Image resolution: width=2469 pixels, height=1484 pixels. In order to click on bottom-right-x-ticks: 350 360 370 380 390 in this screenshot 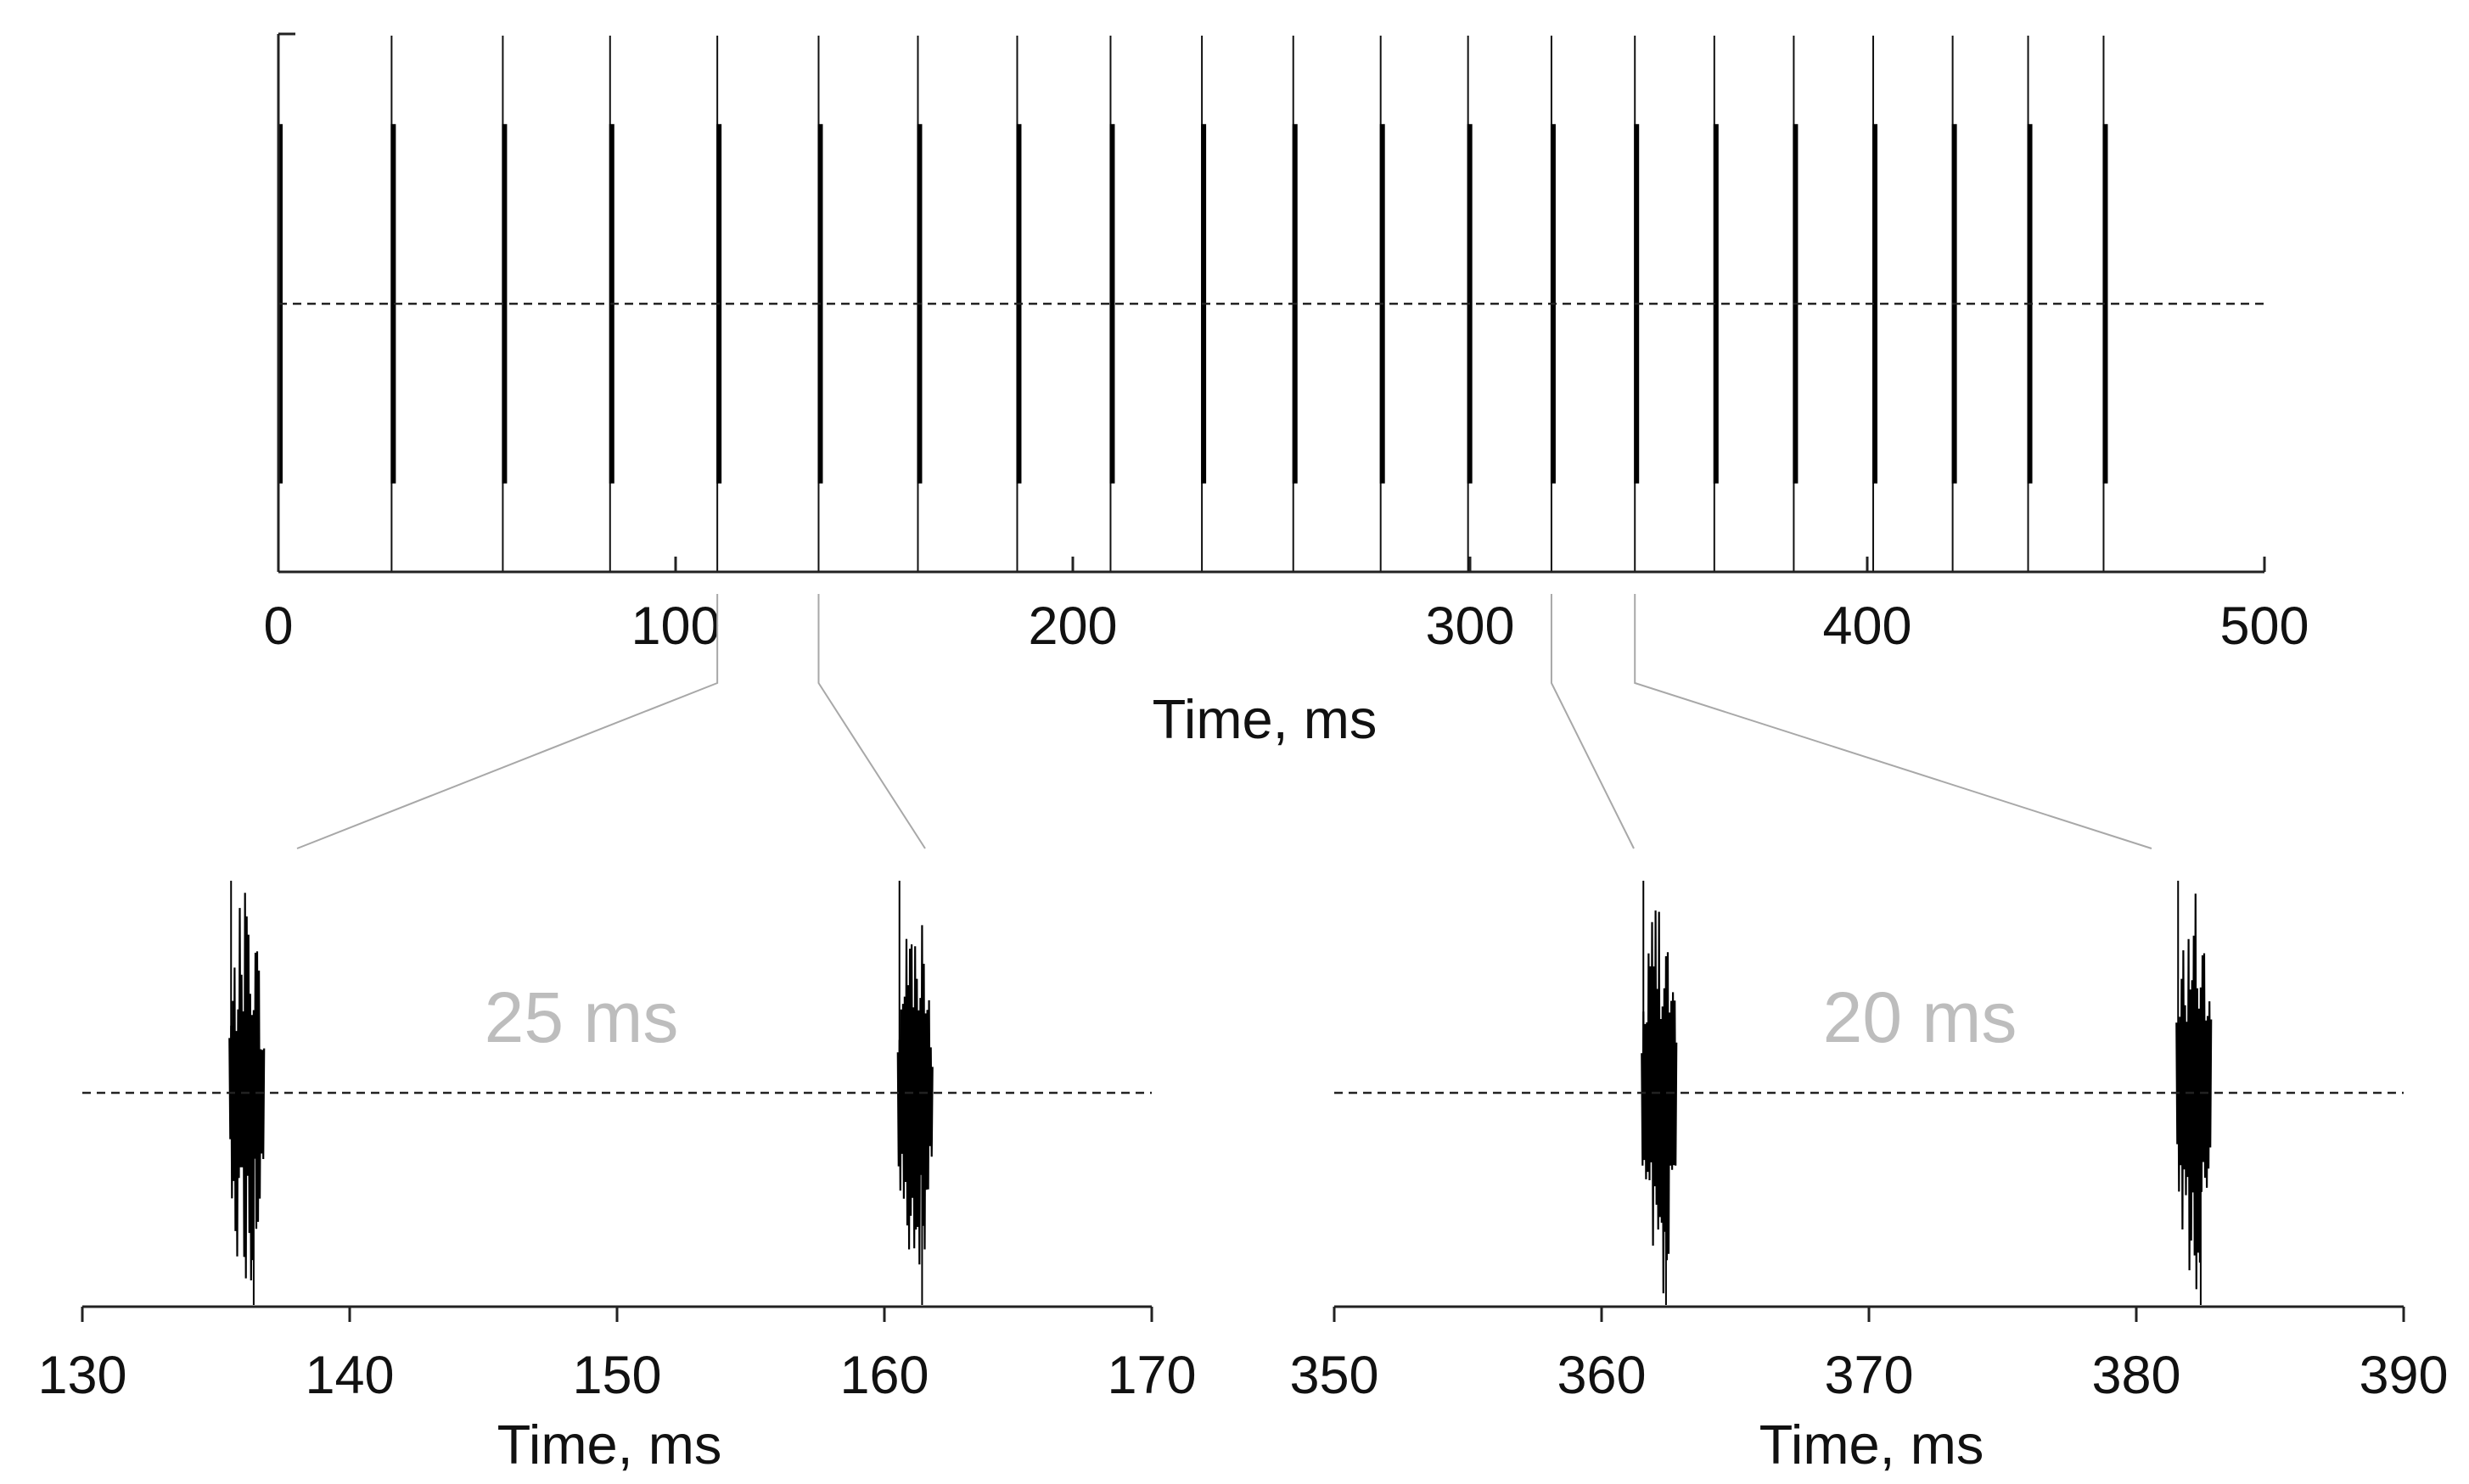, I will do `click(1869, 1356)`.